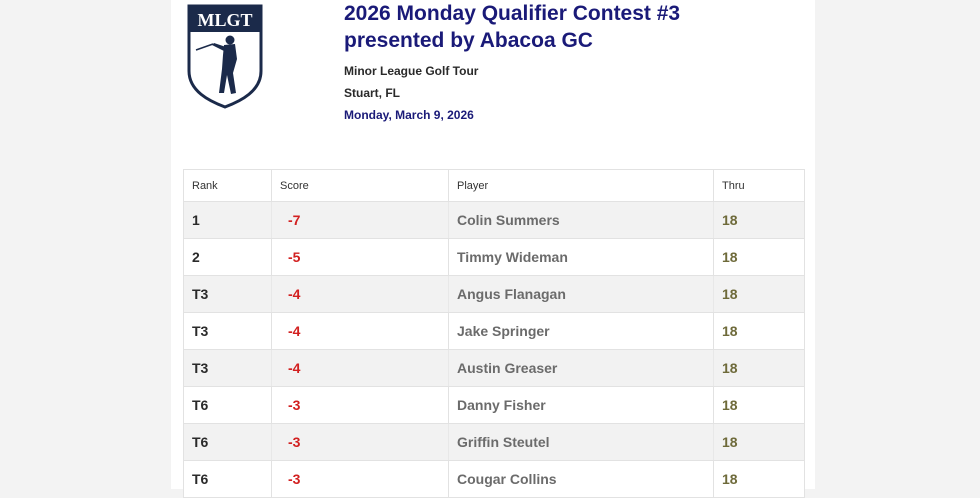 The width and height of the screenshot is (980, 498). I want to click on player-name-link: Colin Summers, so click(581, 220).